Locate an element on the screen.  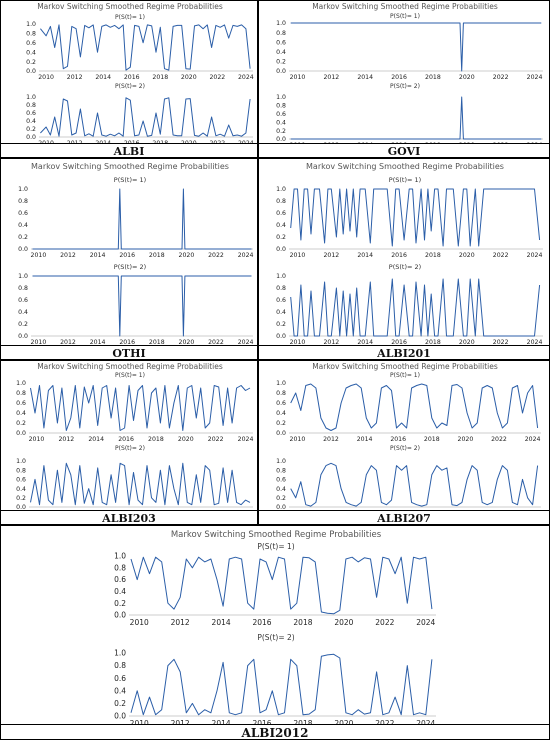
chart-caption: GOVI is located at coordinates (404, 151).